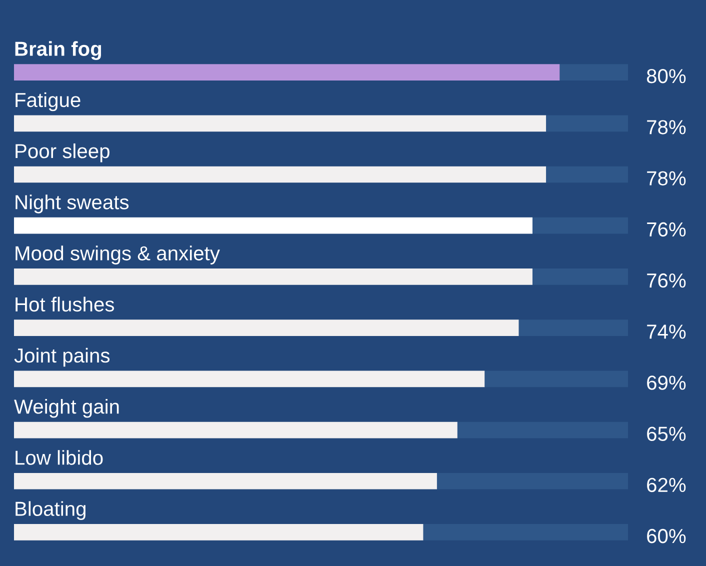 The image size is (706, 566). Describe the element at coordinates (65, 304) in the screenshot. I see `y-tick-label: Hot flushes` at that location.